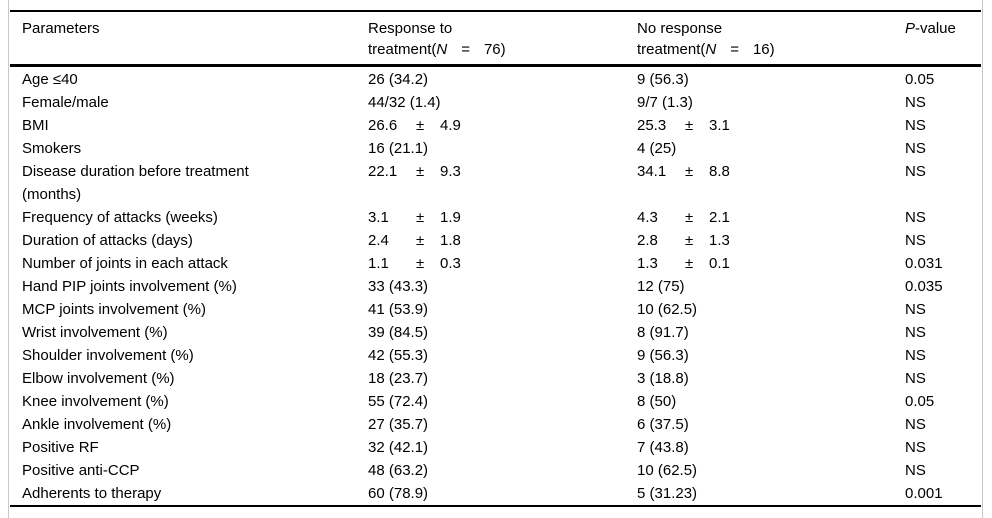 This screenshot has height=518, width=992. I want to click on parameter-cell: Shoulder involvement (%), so click(108, 355).